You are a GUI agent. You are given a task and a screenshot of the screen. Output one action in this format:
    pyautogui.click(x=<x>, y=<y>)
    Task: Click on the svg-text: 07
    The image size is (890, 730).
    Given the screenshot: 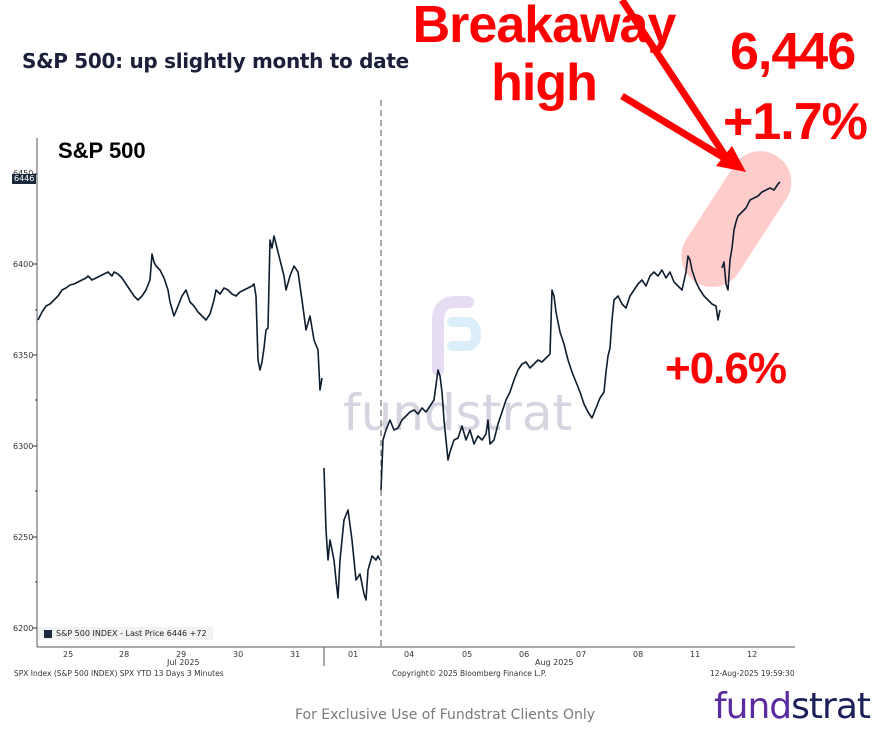 What is the action you would take?
    pyautogui.click(x=581, y=654)
    